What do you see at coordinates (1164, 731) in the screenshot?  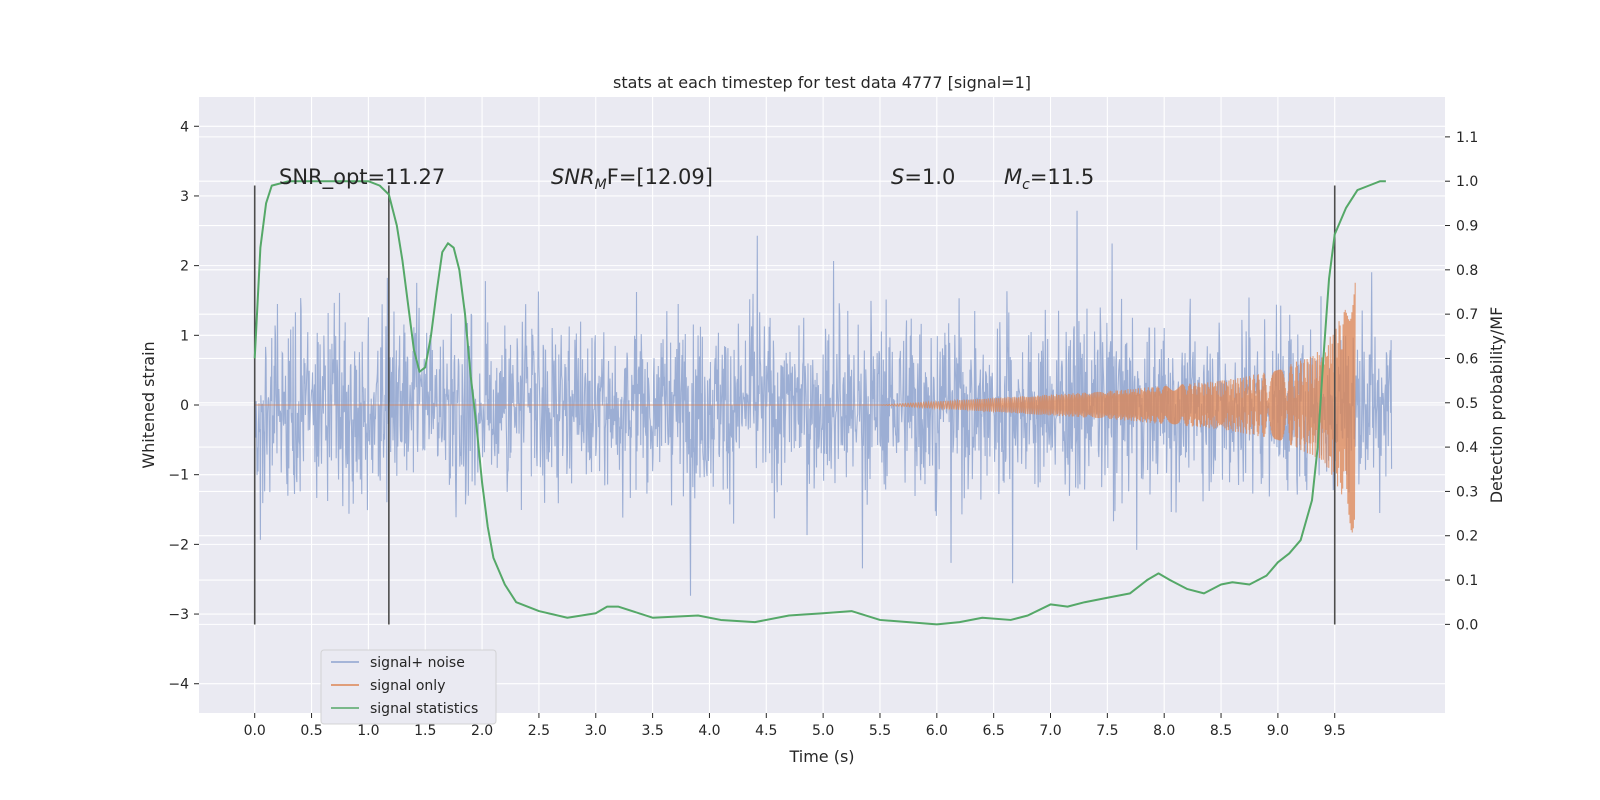 I see `x-tick-label: 8.0` at bounding box center [1164, 731].